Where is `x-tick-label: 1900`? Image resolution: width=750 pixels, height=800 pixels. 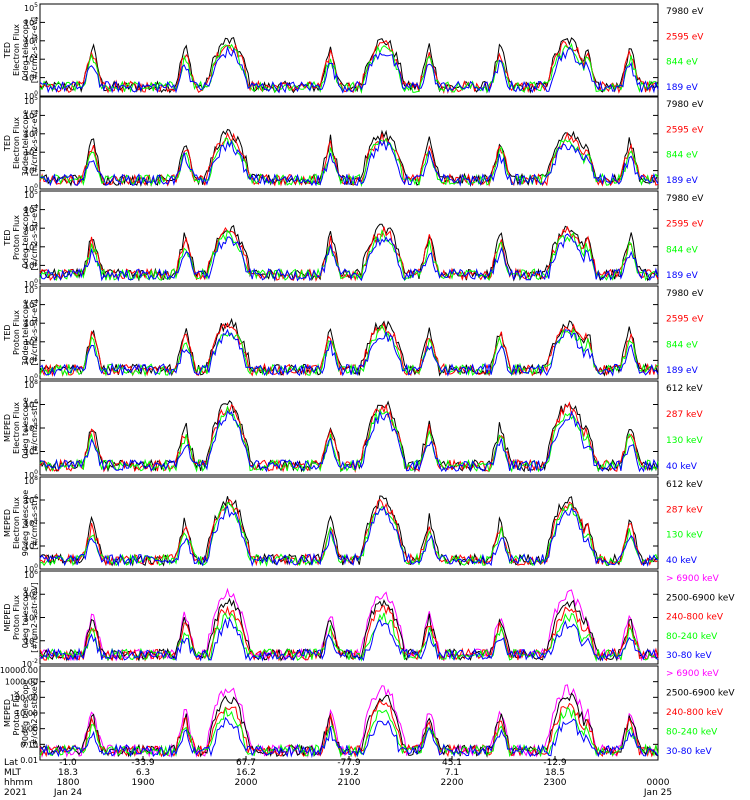 x-tick-label: 1900 is located at coordinates (143, 783).